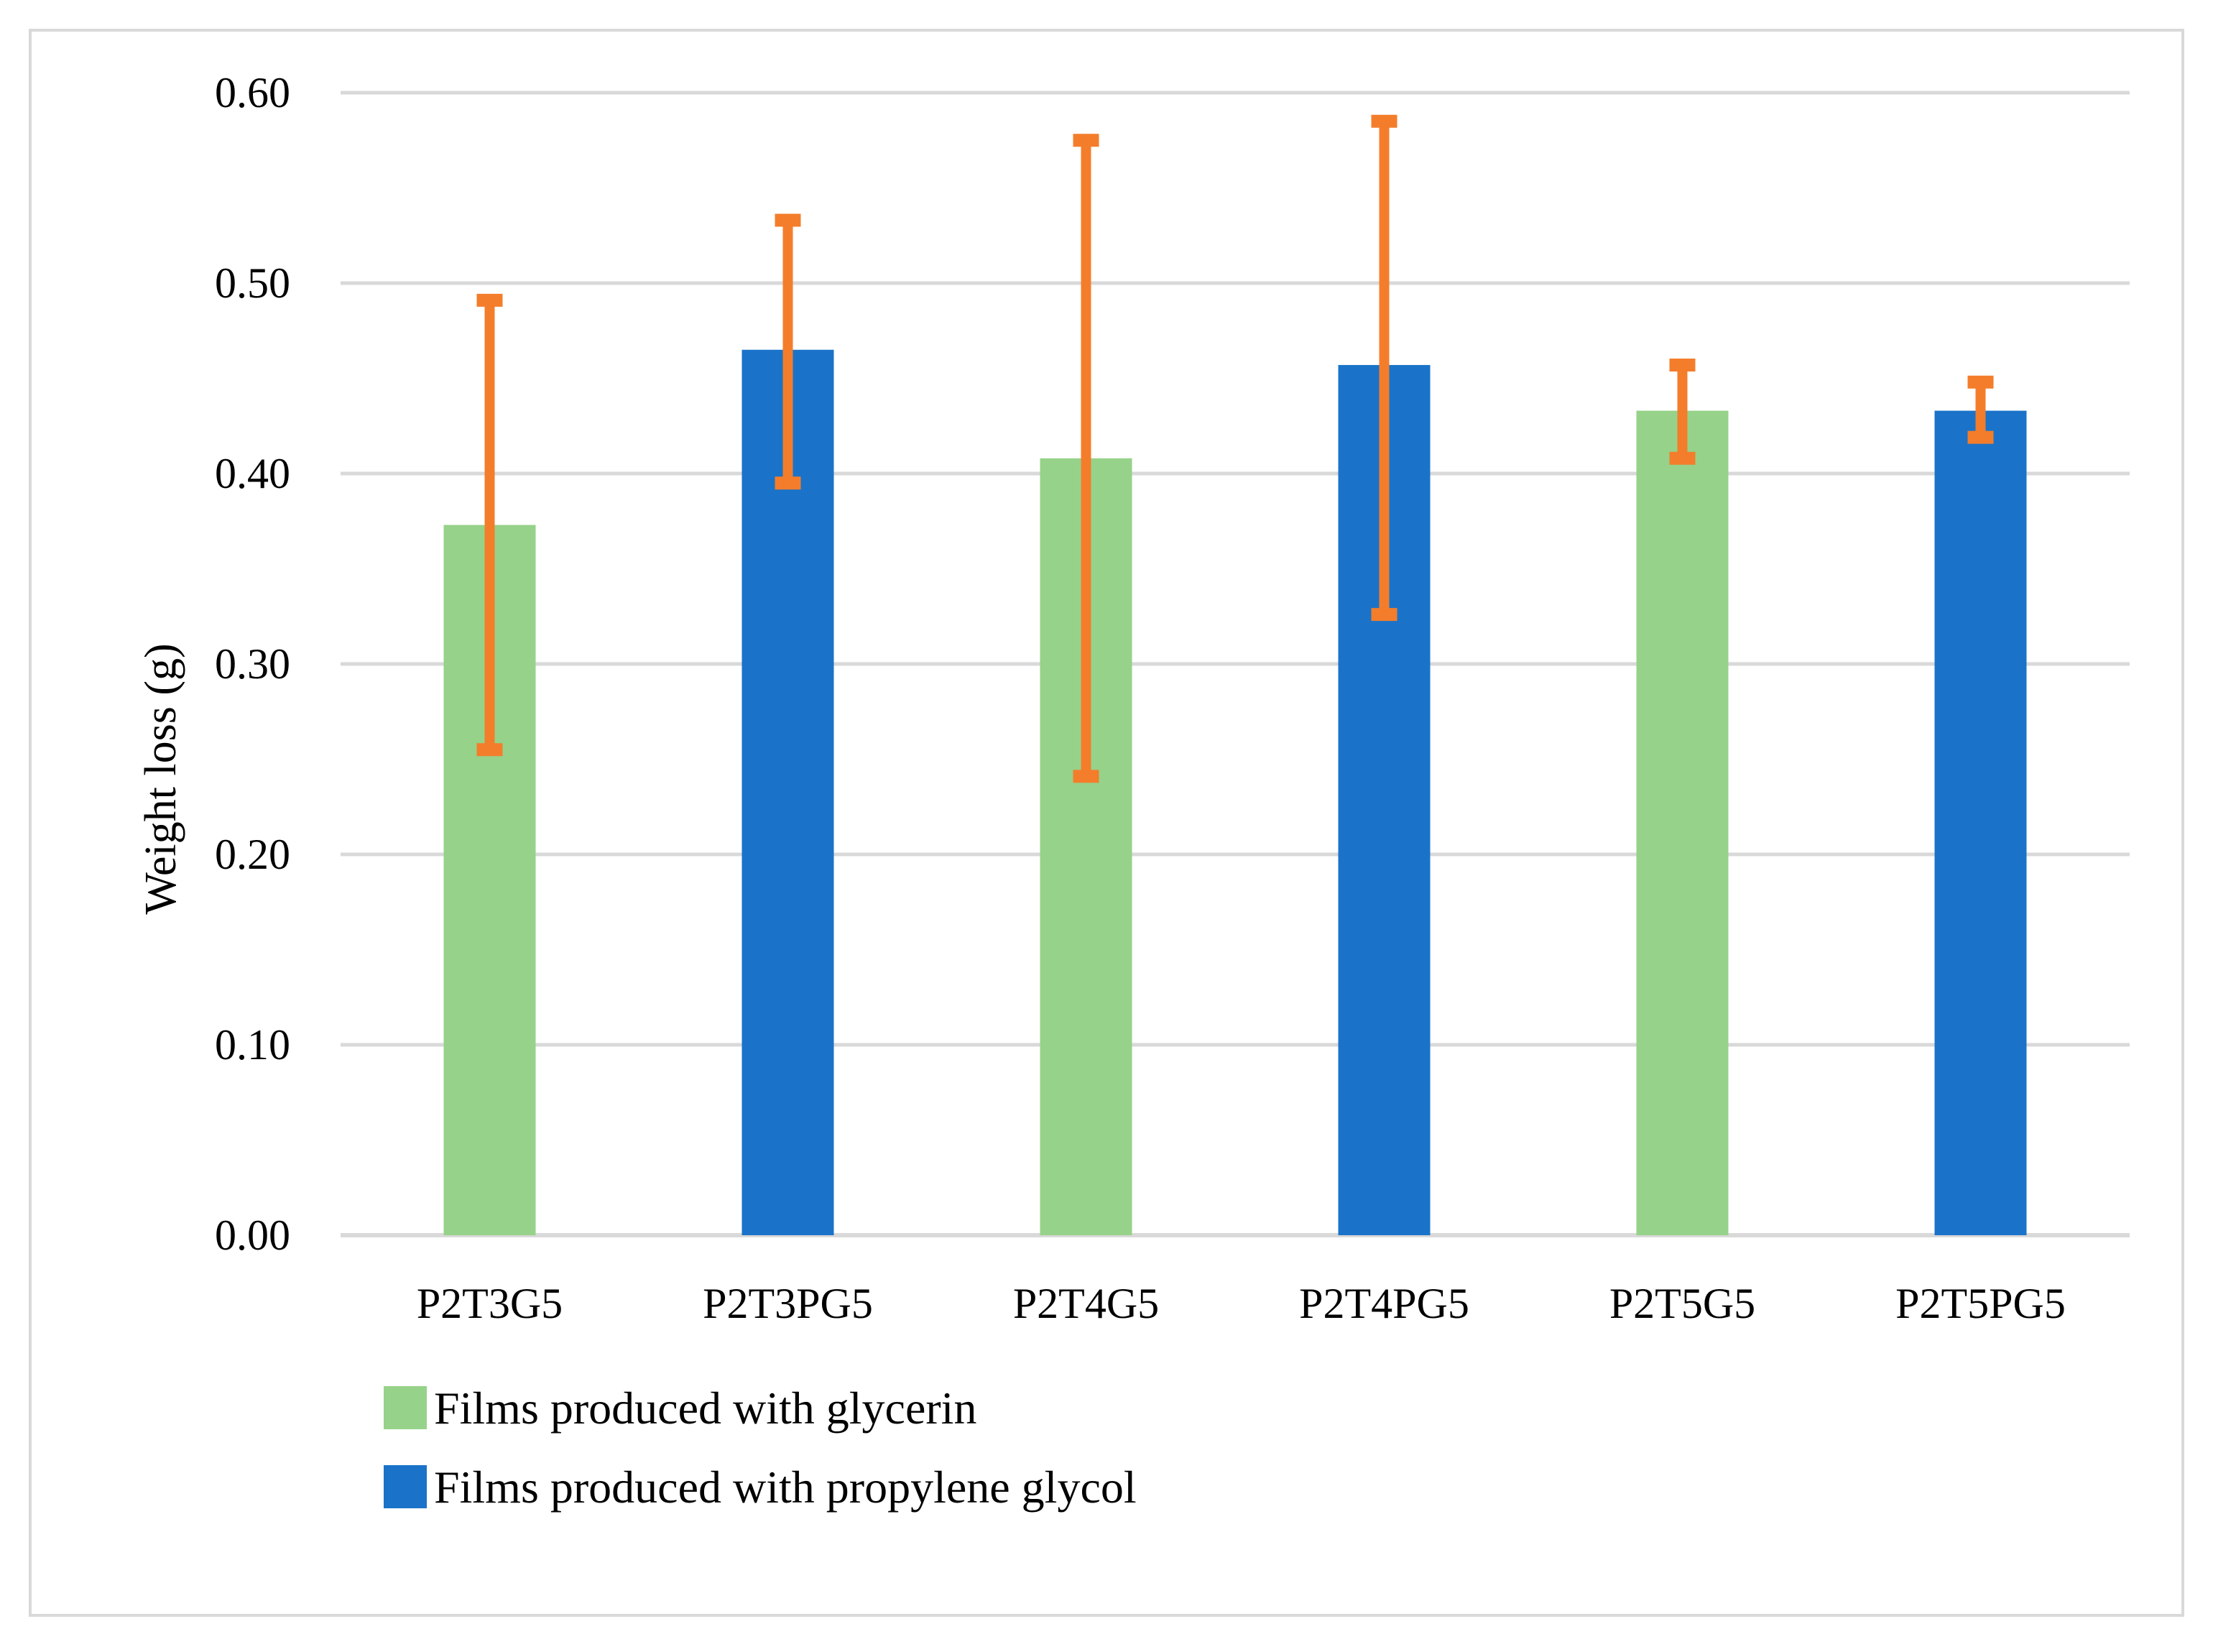 The width and height of the screenshot is (2213, 1652). Describe the element at coordinates (490, 1303) in the screenshot. I see `x-tick-label-p2t3g5: P2T3G5` at that location.